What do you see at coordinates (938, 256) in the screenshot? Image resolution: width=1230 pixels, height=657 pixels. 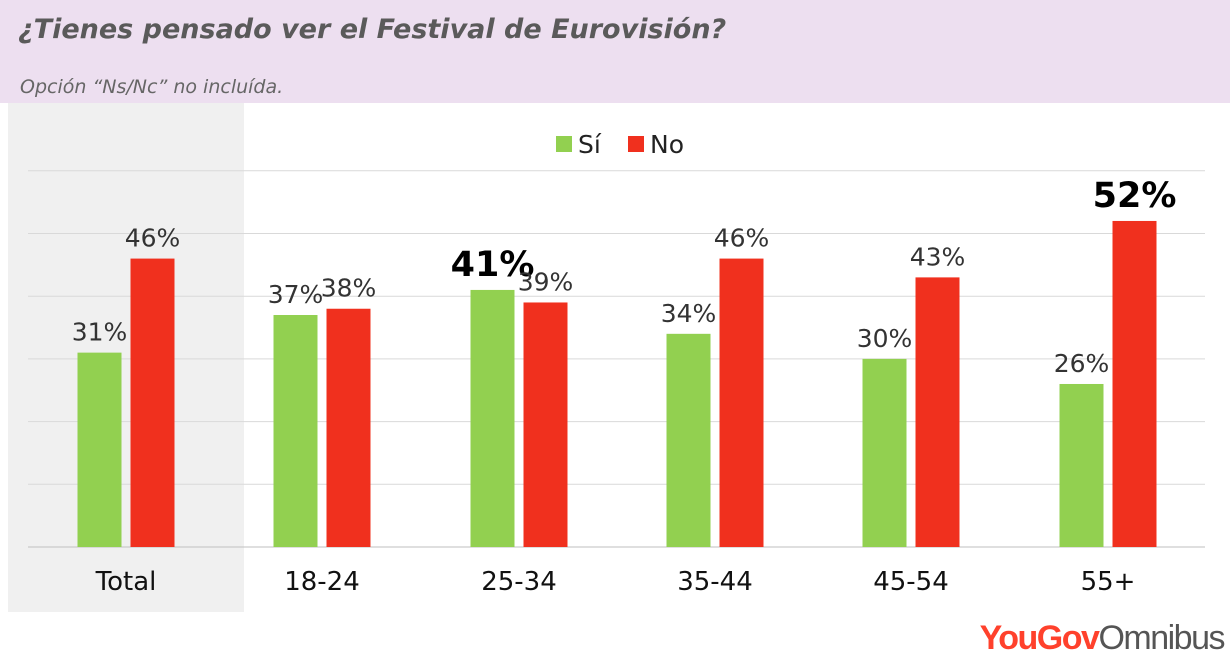 I see `data-label-no-45-54: 43%` at bounding box center [938, 256].